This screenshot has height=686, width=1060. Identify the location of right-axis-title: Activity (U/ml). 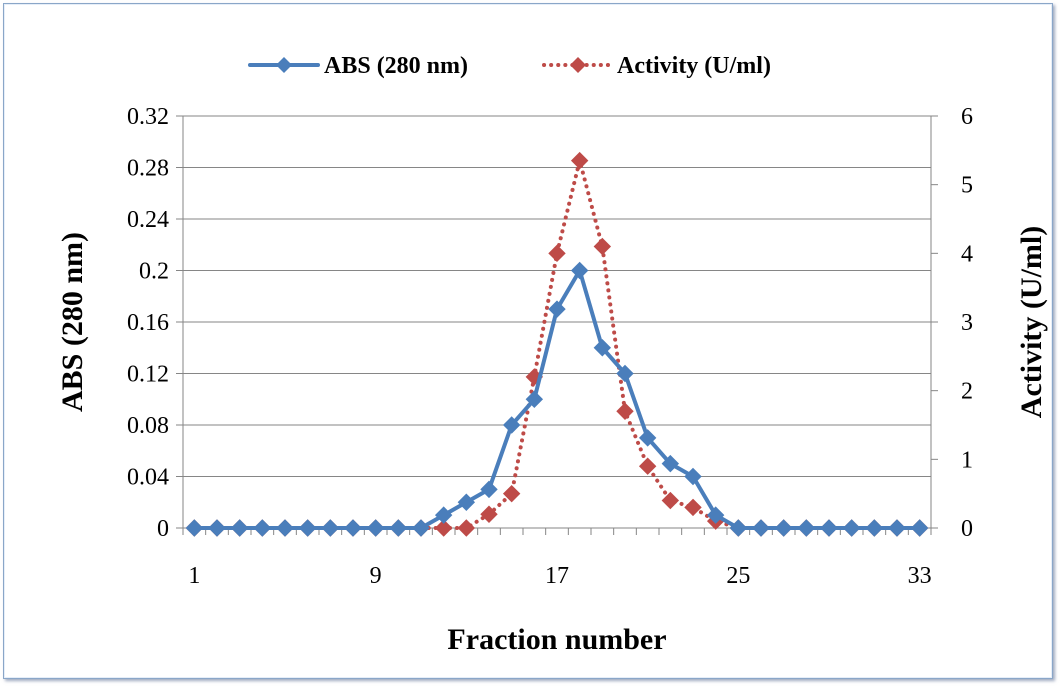
(1031, 322).